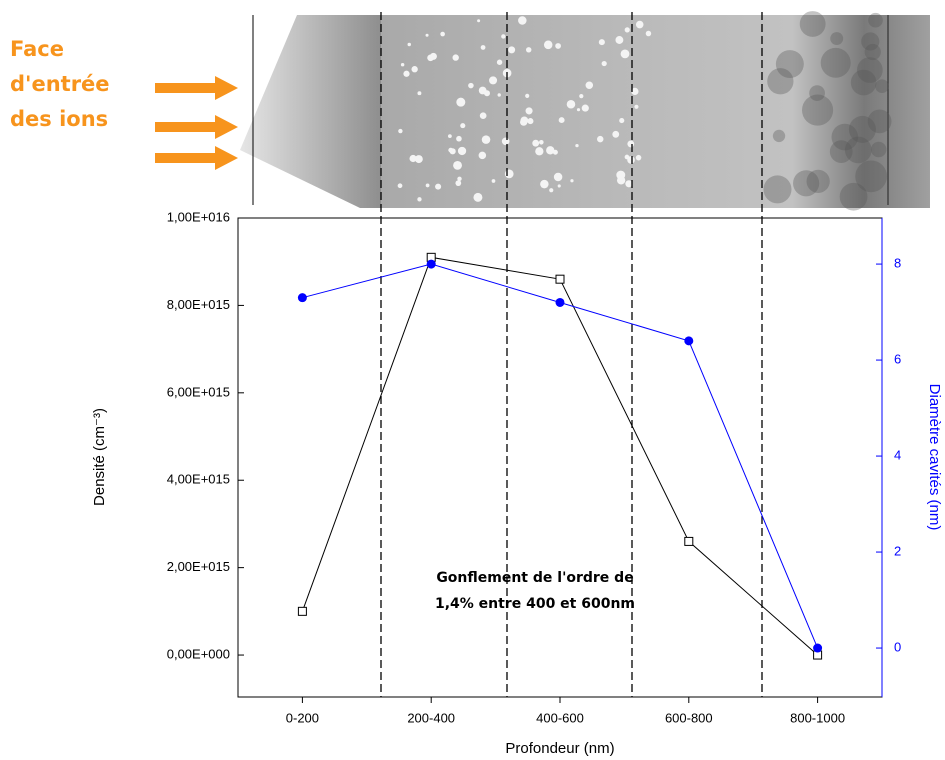 This screenshot has width=945, height=760. What do you see at coordinates (655, 111) in the screenshot?
I see `micrograph-body` at bounding box center [655, 111].